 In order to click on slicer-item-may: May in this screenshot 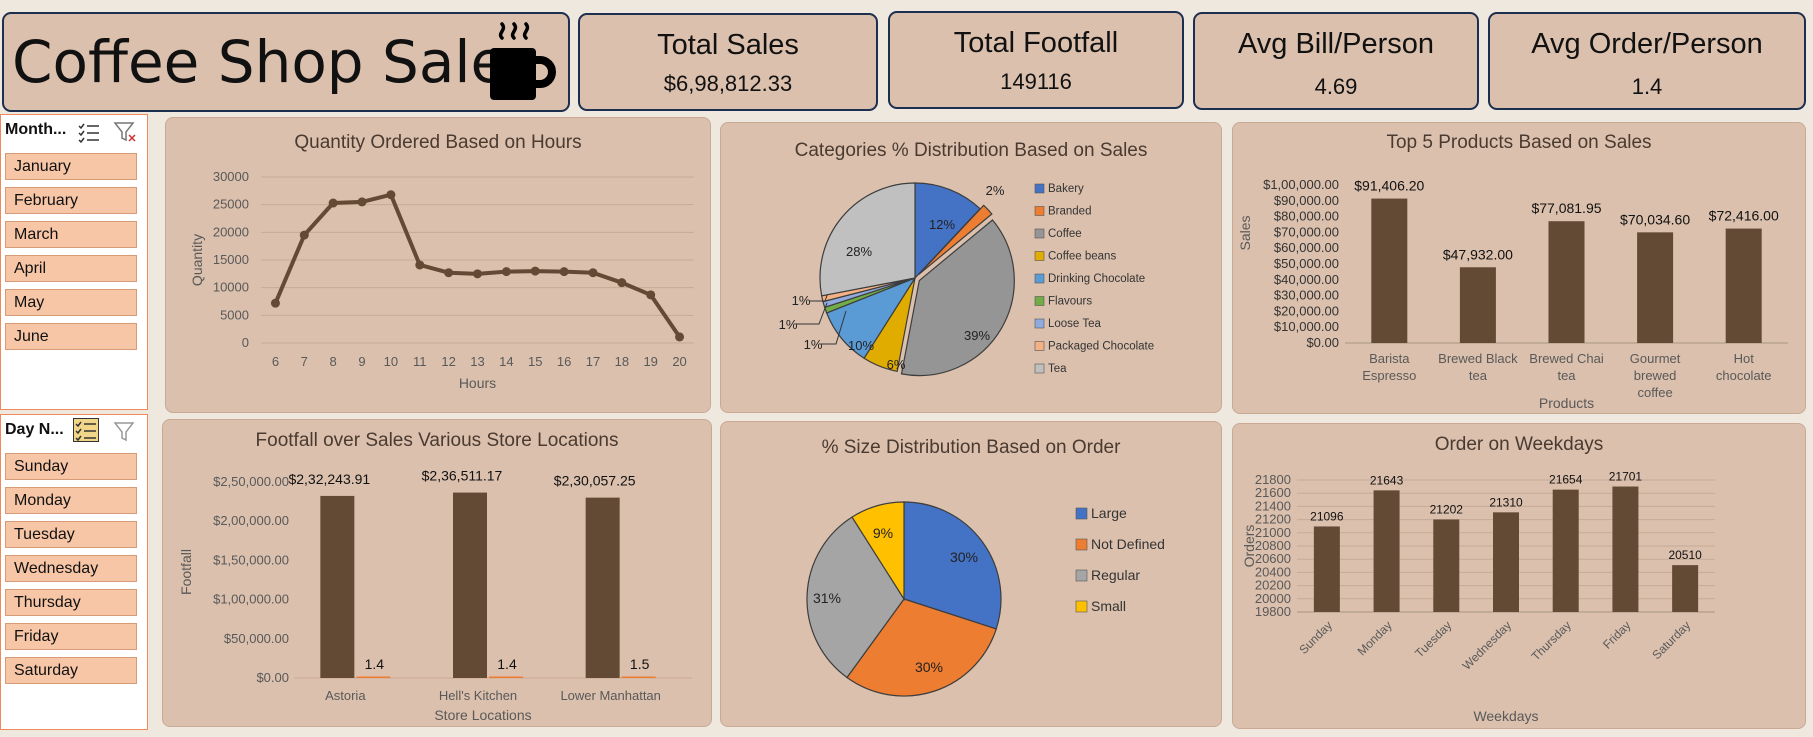, I will do `click(71, 302)`.